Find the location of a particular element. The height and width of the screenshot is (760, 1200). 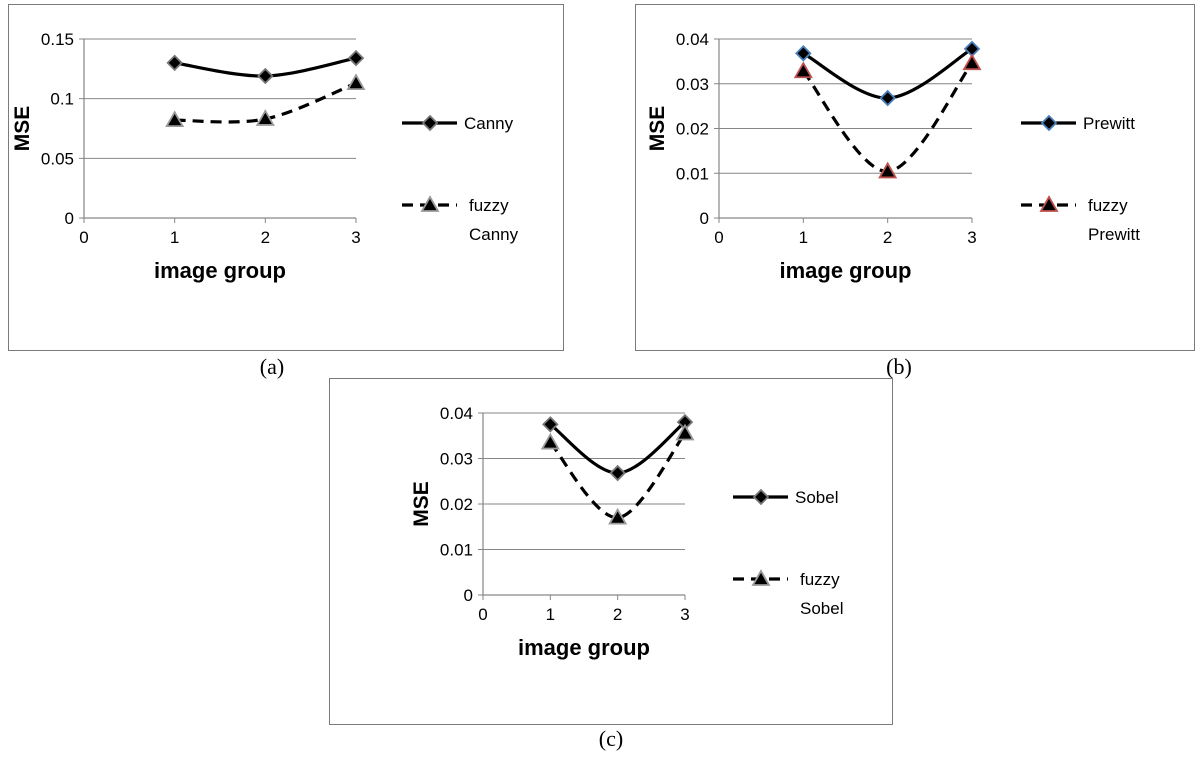

legend-label-a-0: Canny is located at coordinates (489, 123).